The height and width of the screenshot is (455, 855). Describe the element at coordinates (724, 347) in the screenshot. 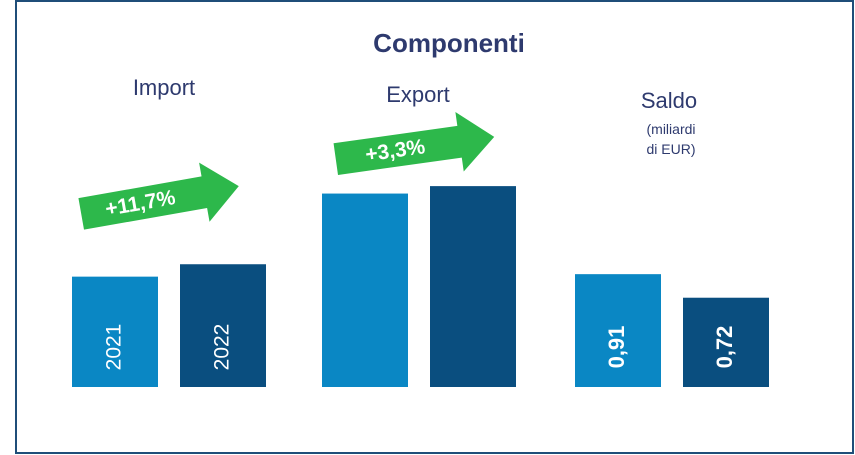

I see `value-label: 0,72` at that location.